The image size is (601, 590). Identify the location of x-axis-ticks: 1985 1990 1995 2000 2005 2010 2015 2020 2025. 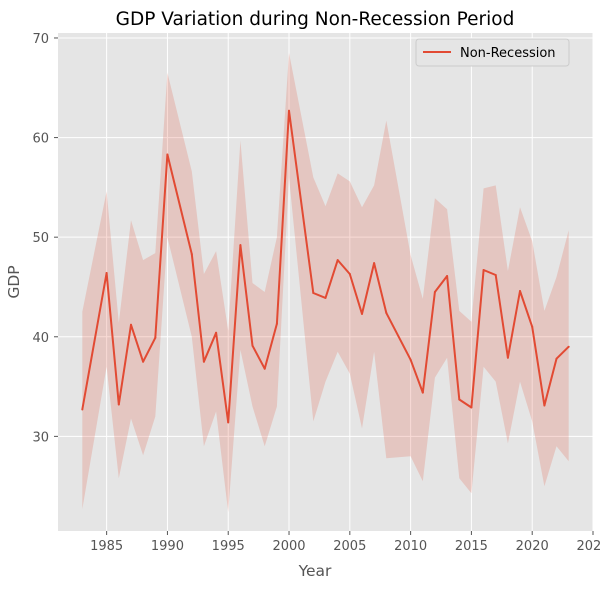
(345, 542).